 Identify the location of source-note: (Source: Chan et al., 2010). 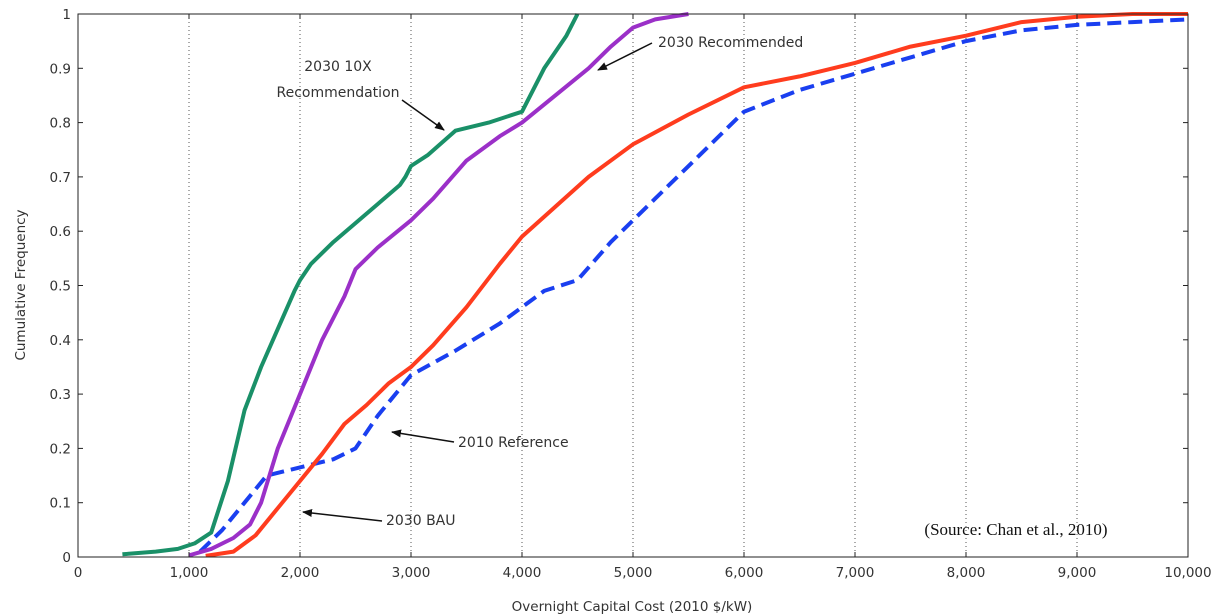
(1015, 529).